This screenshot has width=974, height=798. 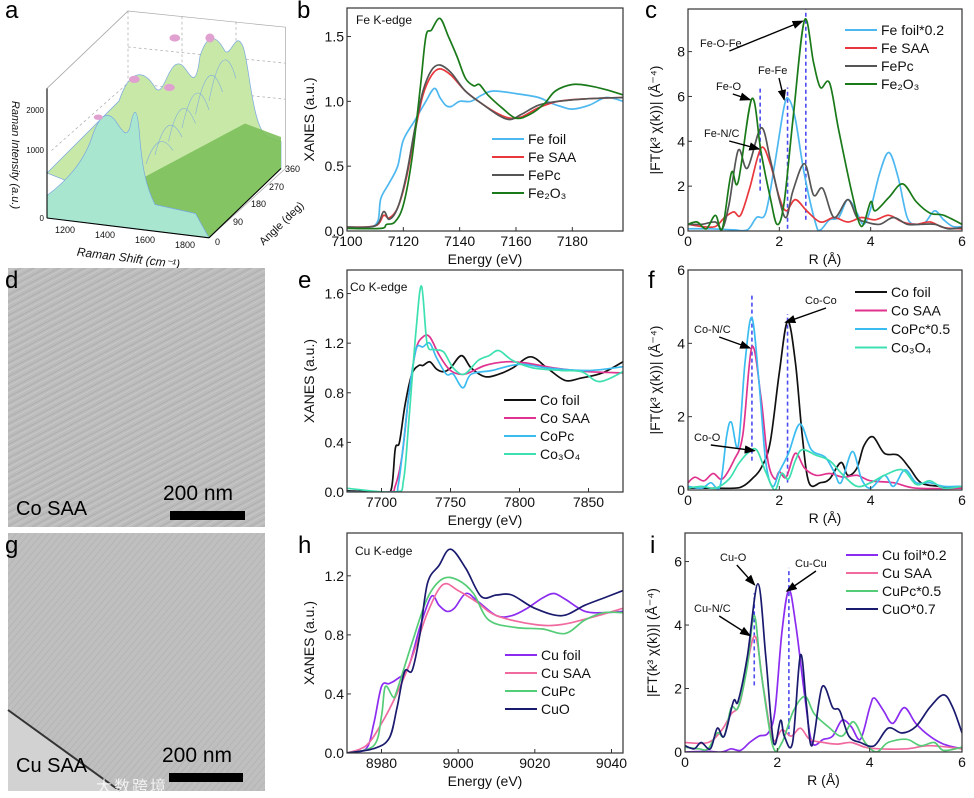 What do you see at coordinates (651, 280) in the screenshot?
I see `panel-letter-f: f` at bounding box center [651, 280].